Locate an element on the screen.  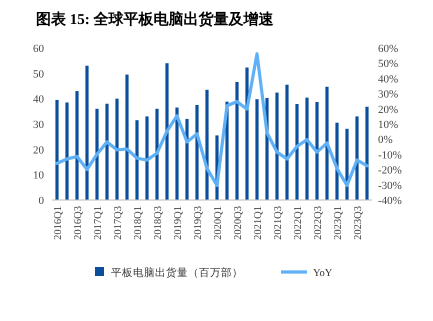
x-tick-label: 2021Q3 is located at coordinates (278, 223).